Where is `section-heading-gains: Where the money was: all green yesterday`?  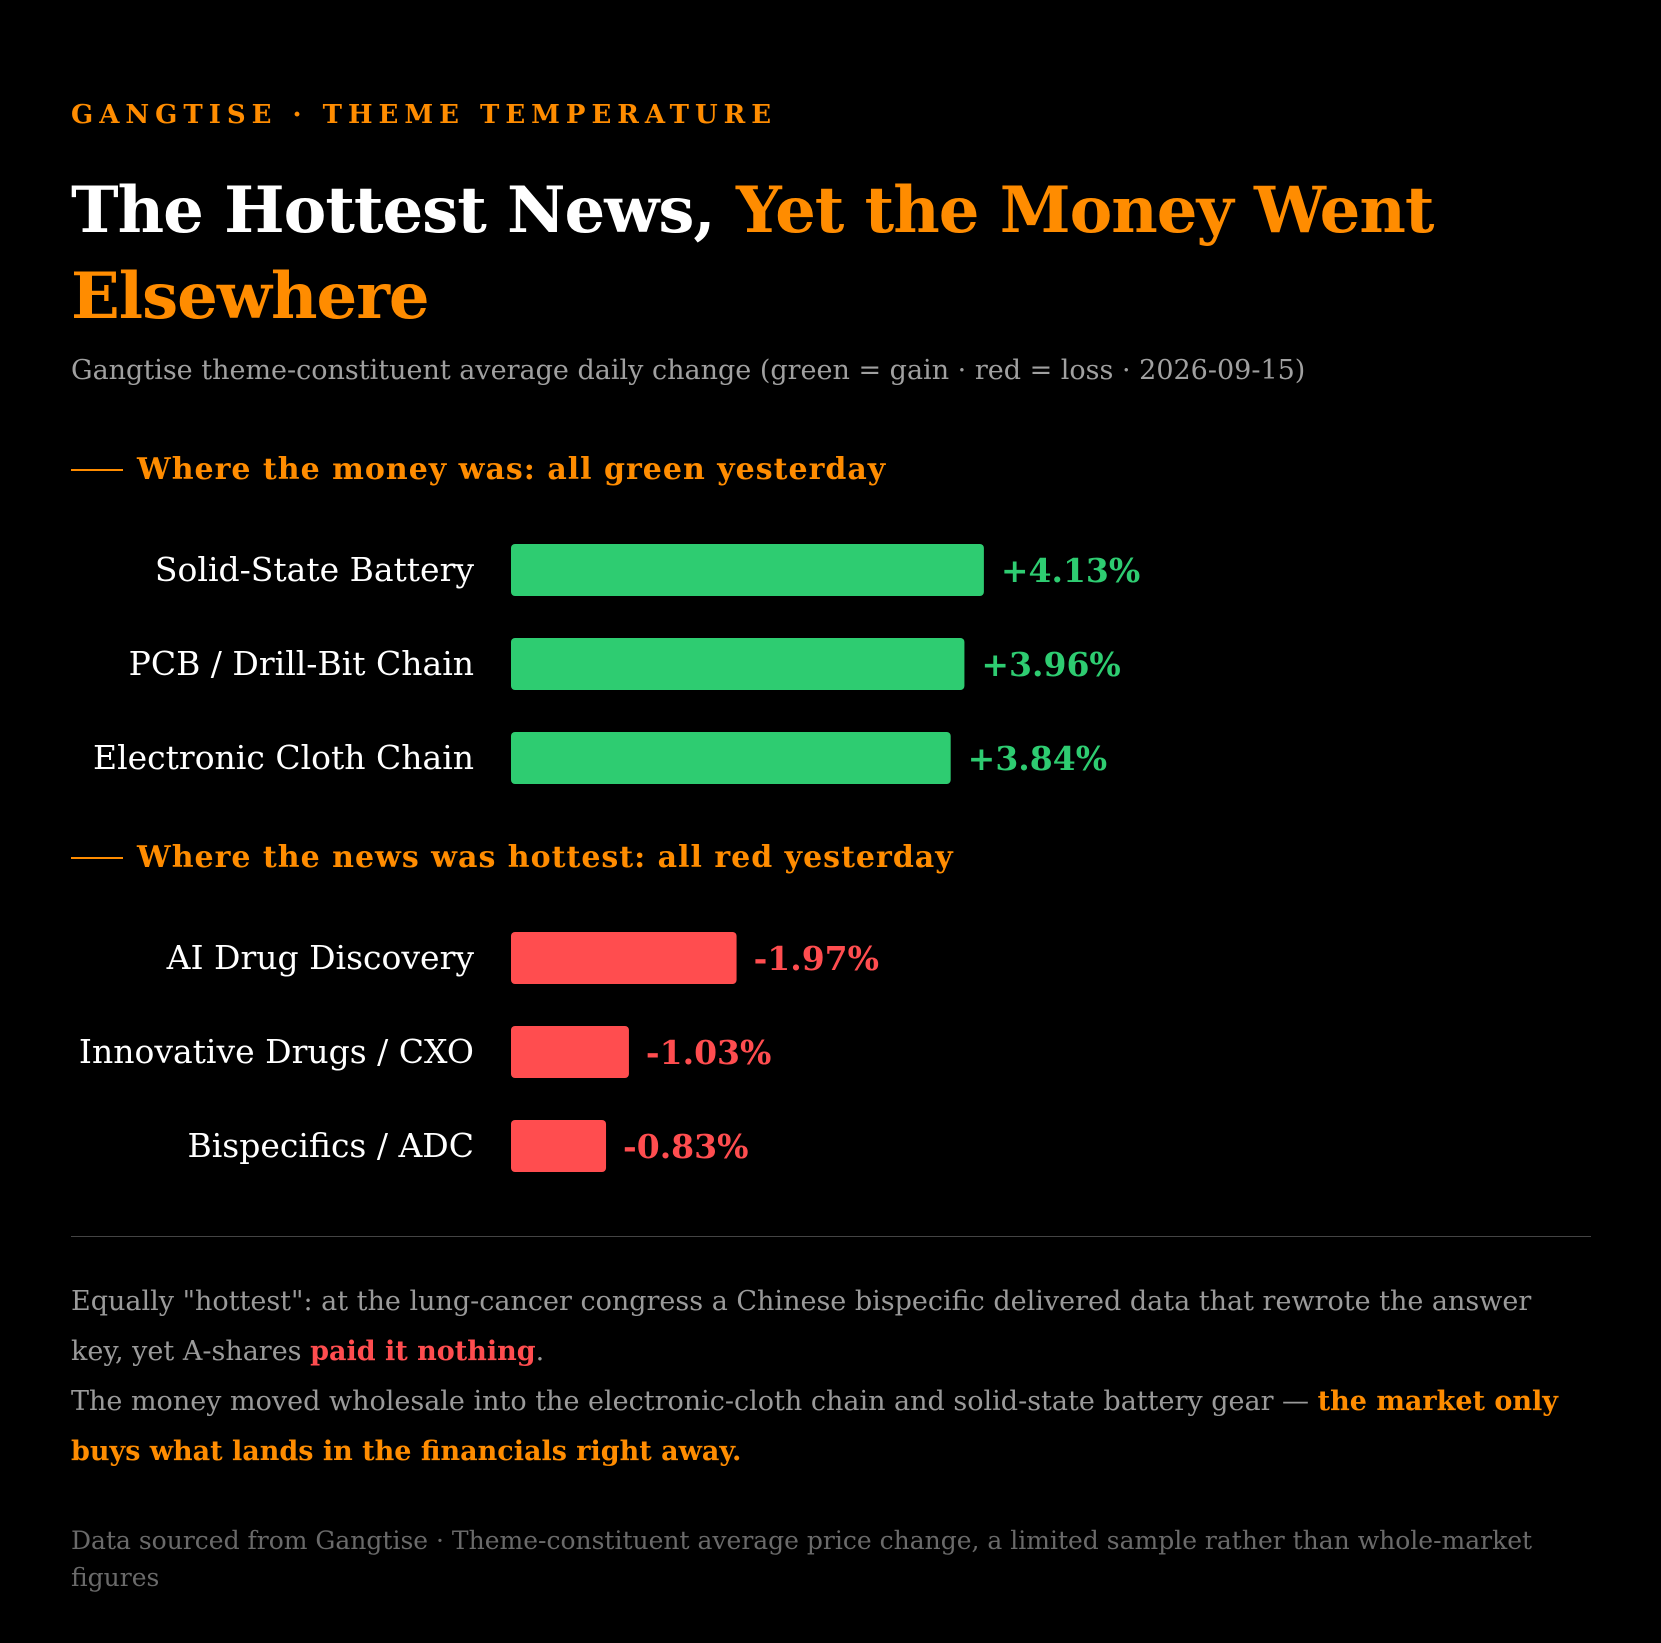 section-heading-gains: Where the money was: all green yesterday is located at coordinates (478, 469).